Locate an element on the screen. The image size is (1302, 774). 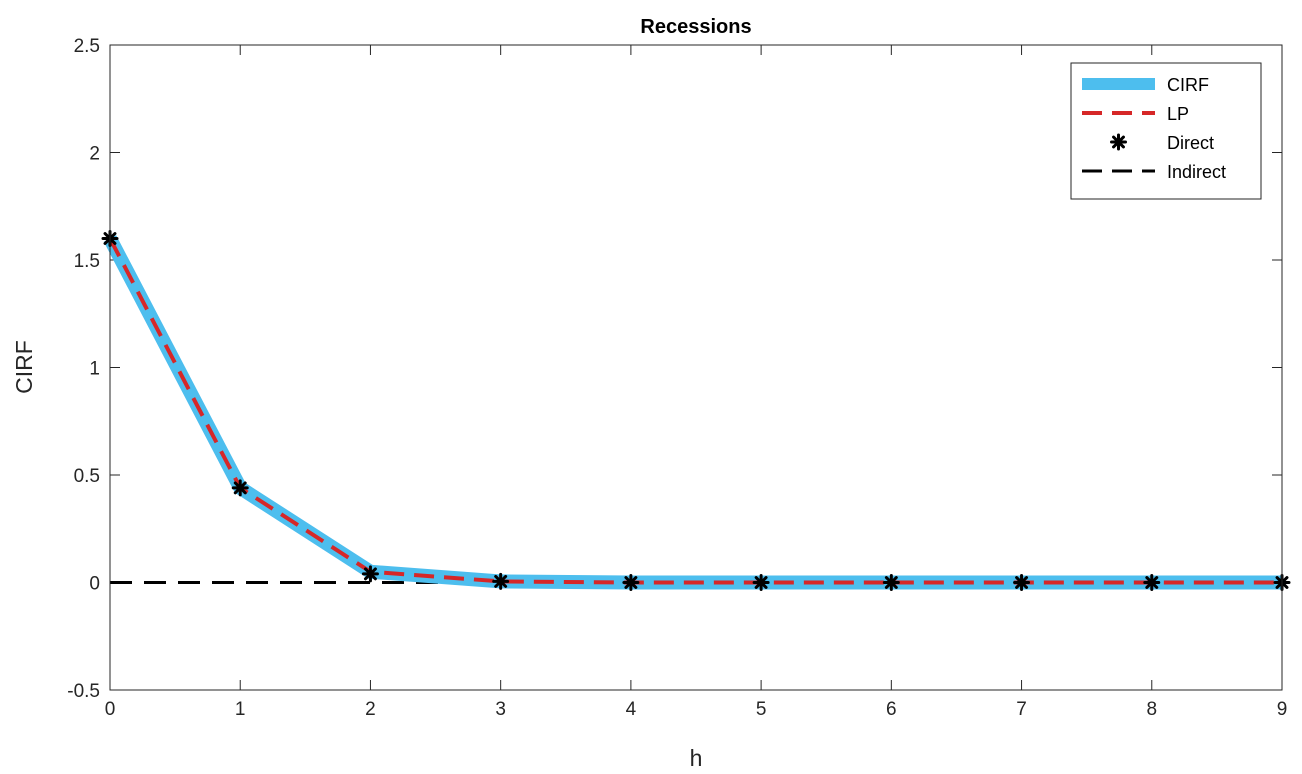
y-axis-label: CIRF is located at coordinates (24, 367).